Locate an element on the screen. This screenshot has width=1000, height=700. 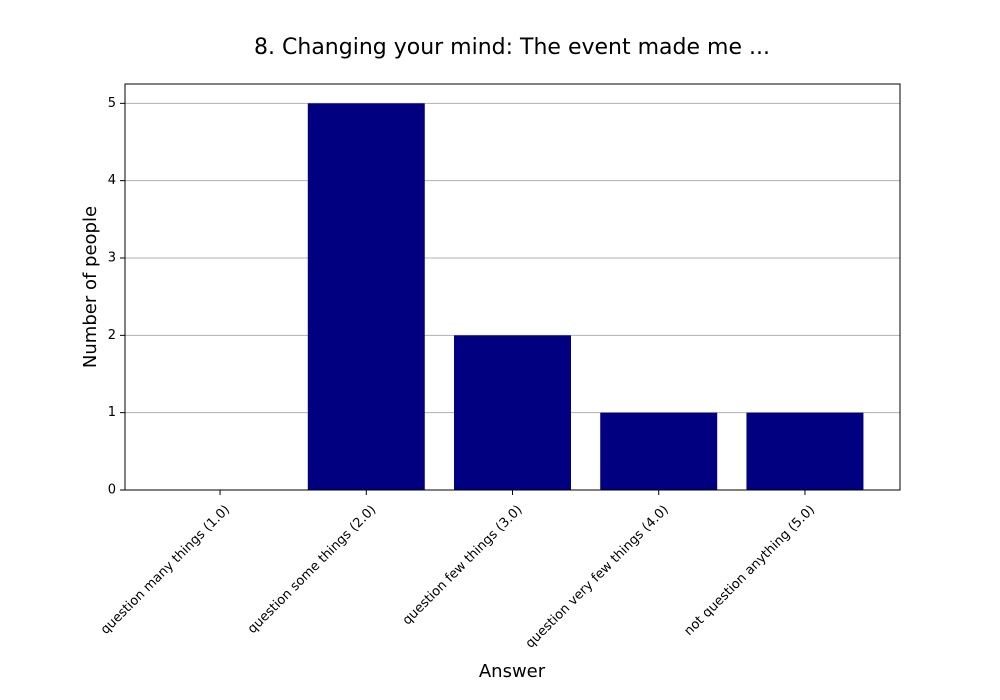
y-tick-label: 2 is located at coordinates (112, 335).